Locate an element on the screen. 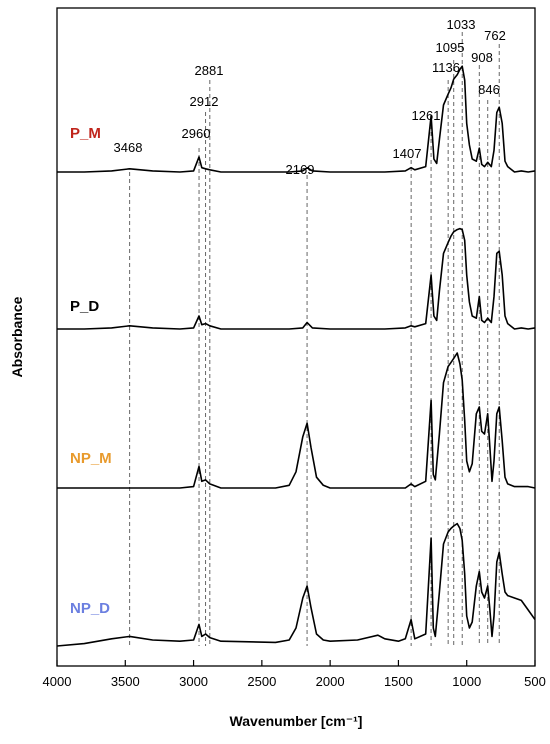 The width and height of the screenshot is (550, 744). x-tick-label: 2500 is located at coordinates (261, 681).